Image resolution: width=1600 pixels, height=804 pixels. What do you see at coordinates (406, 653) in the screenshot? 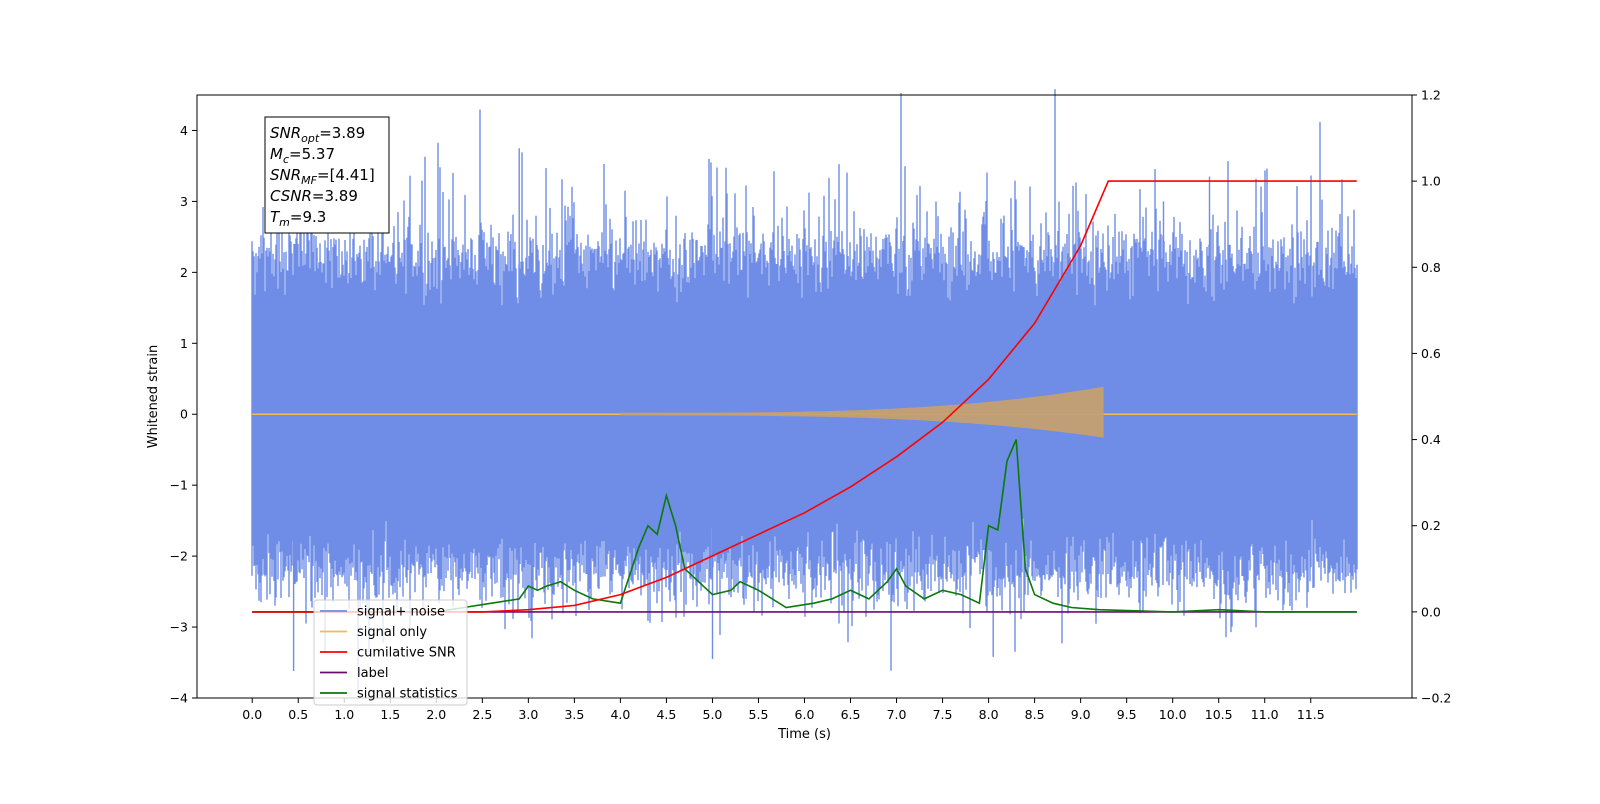
I see `legend-label: cumilative SNR` at bounding box center [406, 653].